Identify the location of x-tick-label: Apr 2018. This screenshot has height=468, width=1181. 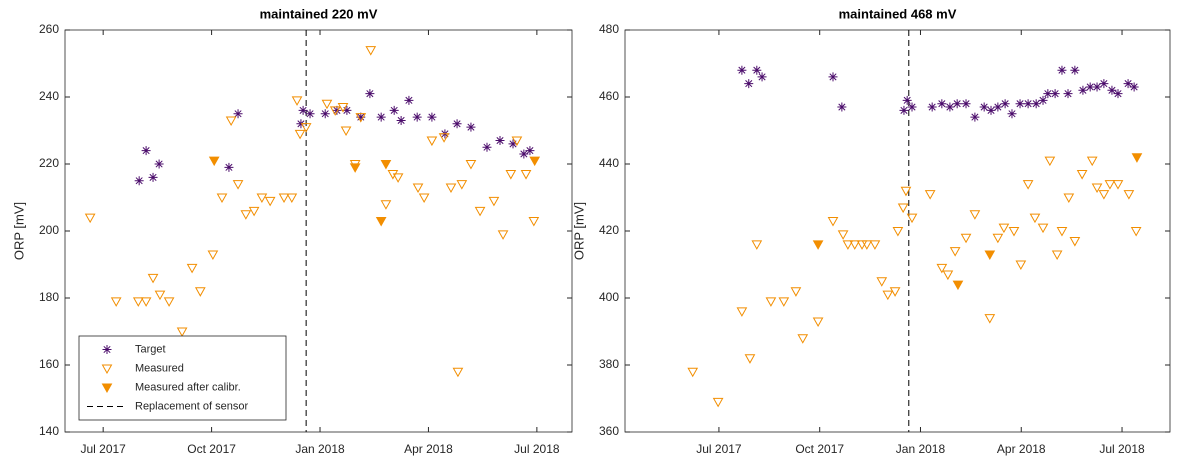
(428, 449).